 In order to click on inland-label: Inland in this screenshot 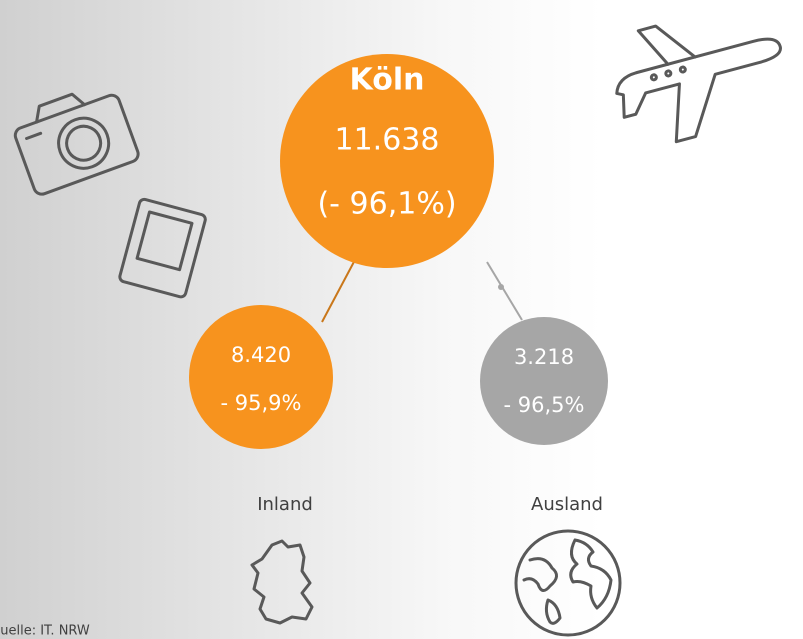, I will do `click(285, 504)`.